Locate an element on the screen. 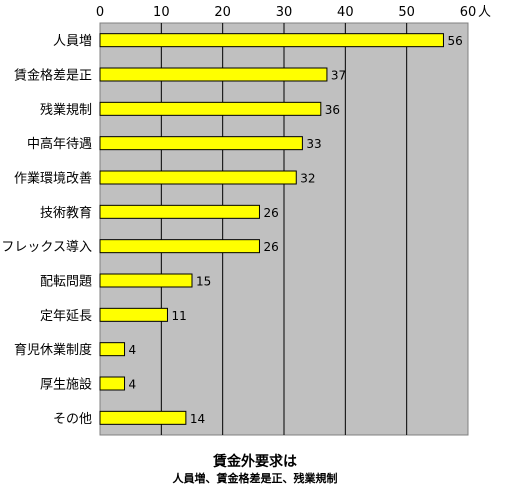 This screenshot has width=510, height=488. category-label: 人員増 is located at coordinates (72, 41).